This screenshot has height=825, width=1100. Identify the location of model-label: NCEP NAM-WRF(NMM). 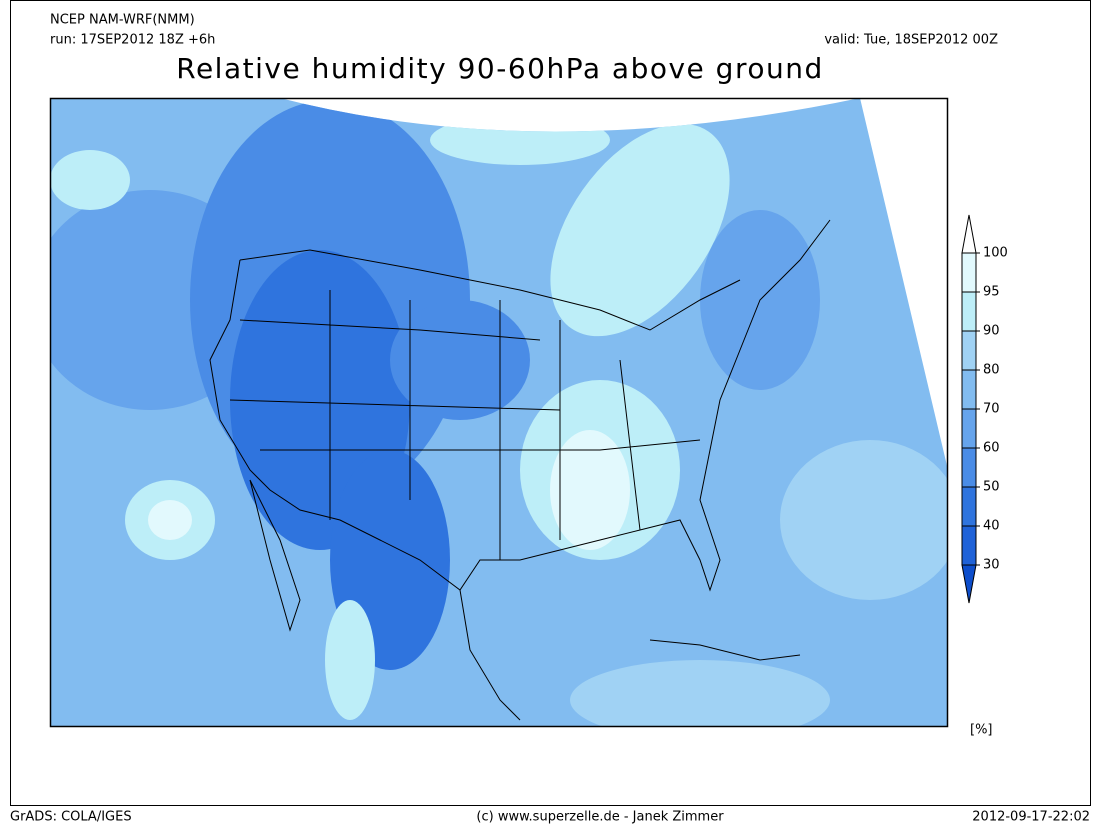
(122, 20).